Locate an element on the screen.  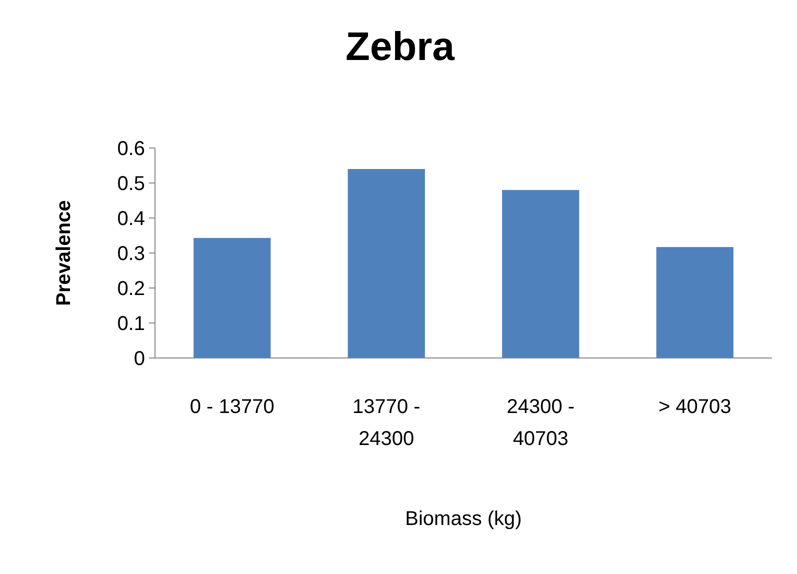
x-tick-label: 0 - 13770 is located at coordinates (232, 407).